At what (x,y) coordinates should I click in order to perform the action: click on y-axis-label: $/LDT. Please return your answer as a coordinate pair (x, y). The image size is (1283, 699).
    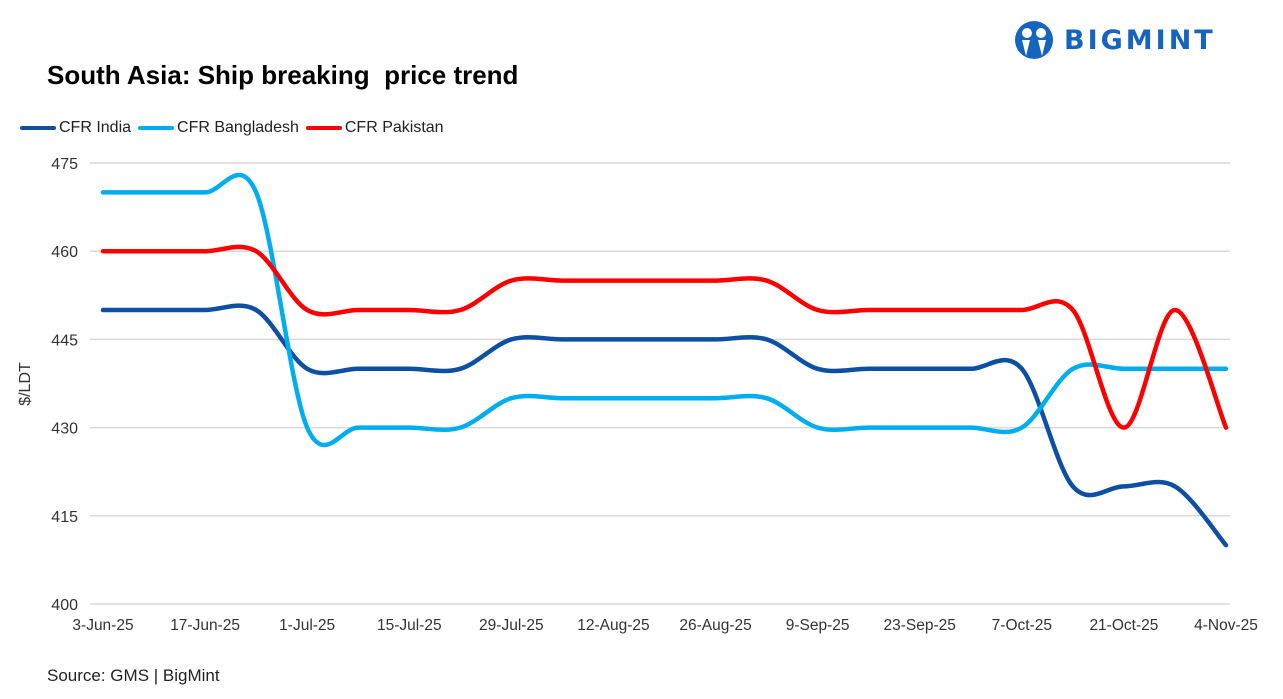
    Looking at the image, I should click on (25, 384).